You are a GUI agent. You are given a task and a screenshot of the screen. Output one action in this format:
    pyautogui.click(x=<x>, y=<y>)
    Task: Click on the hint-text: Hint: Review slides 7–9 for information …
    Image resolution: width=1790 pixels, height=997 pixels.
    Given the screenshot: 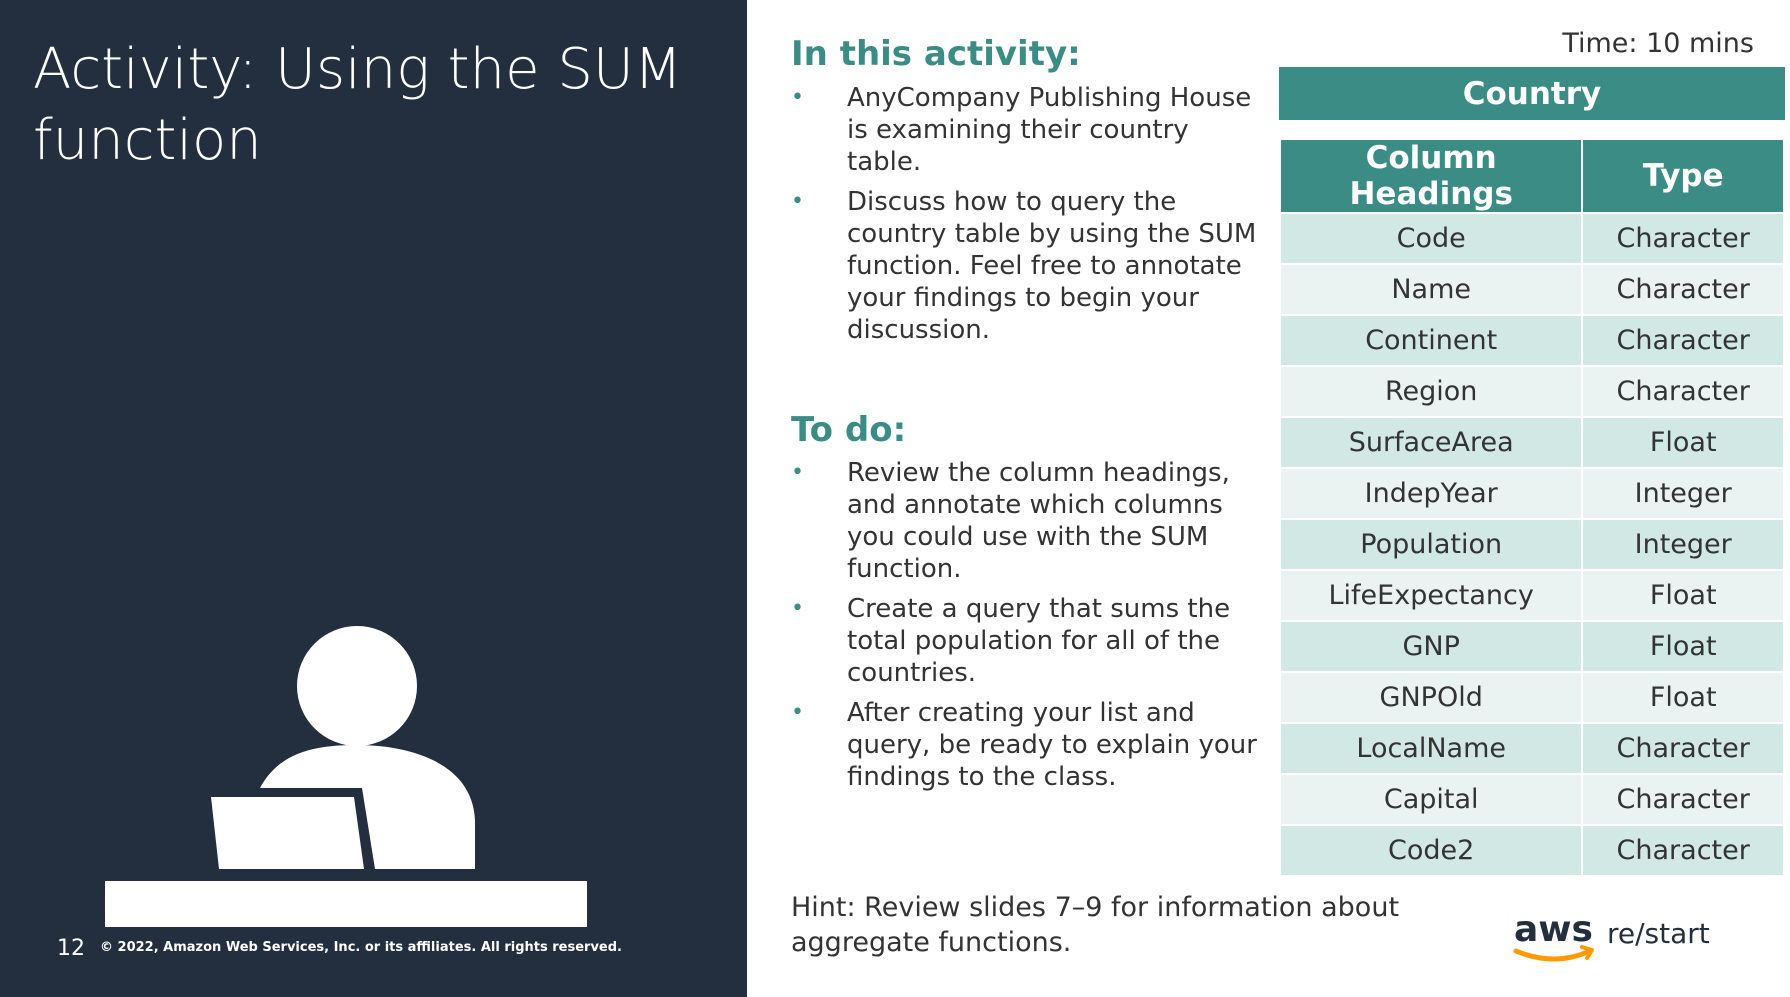 What is the action you would take?
    pyautogui.click(x=1095, y=925)
    